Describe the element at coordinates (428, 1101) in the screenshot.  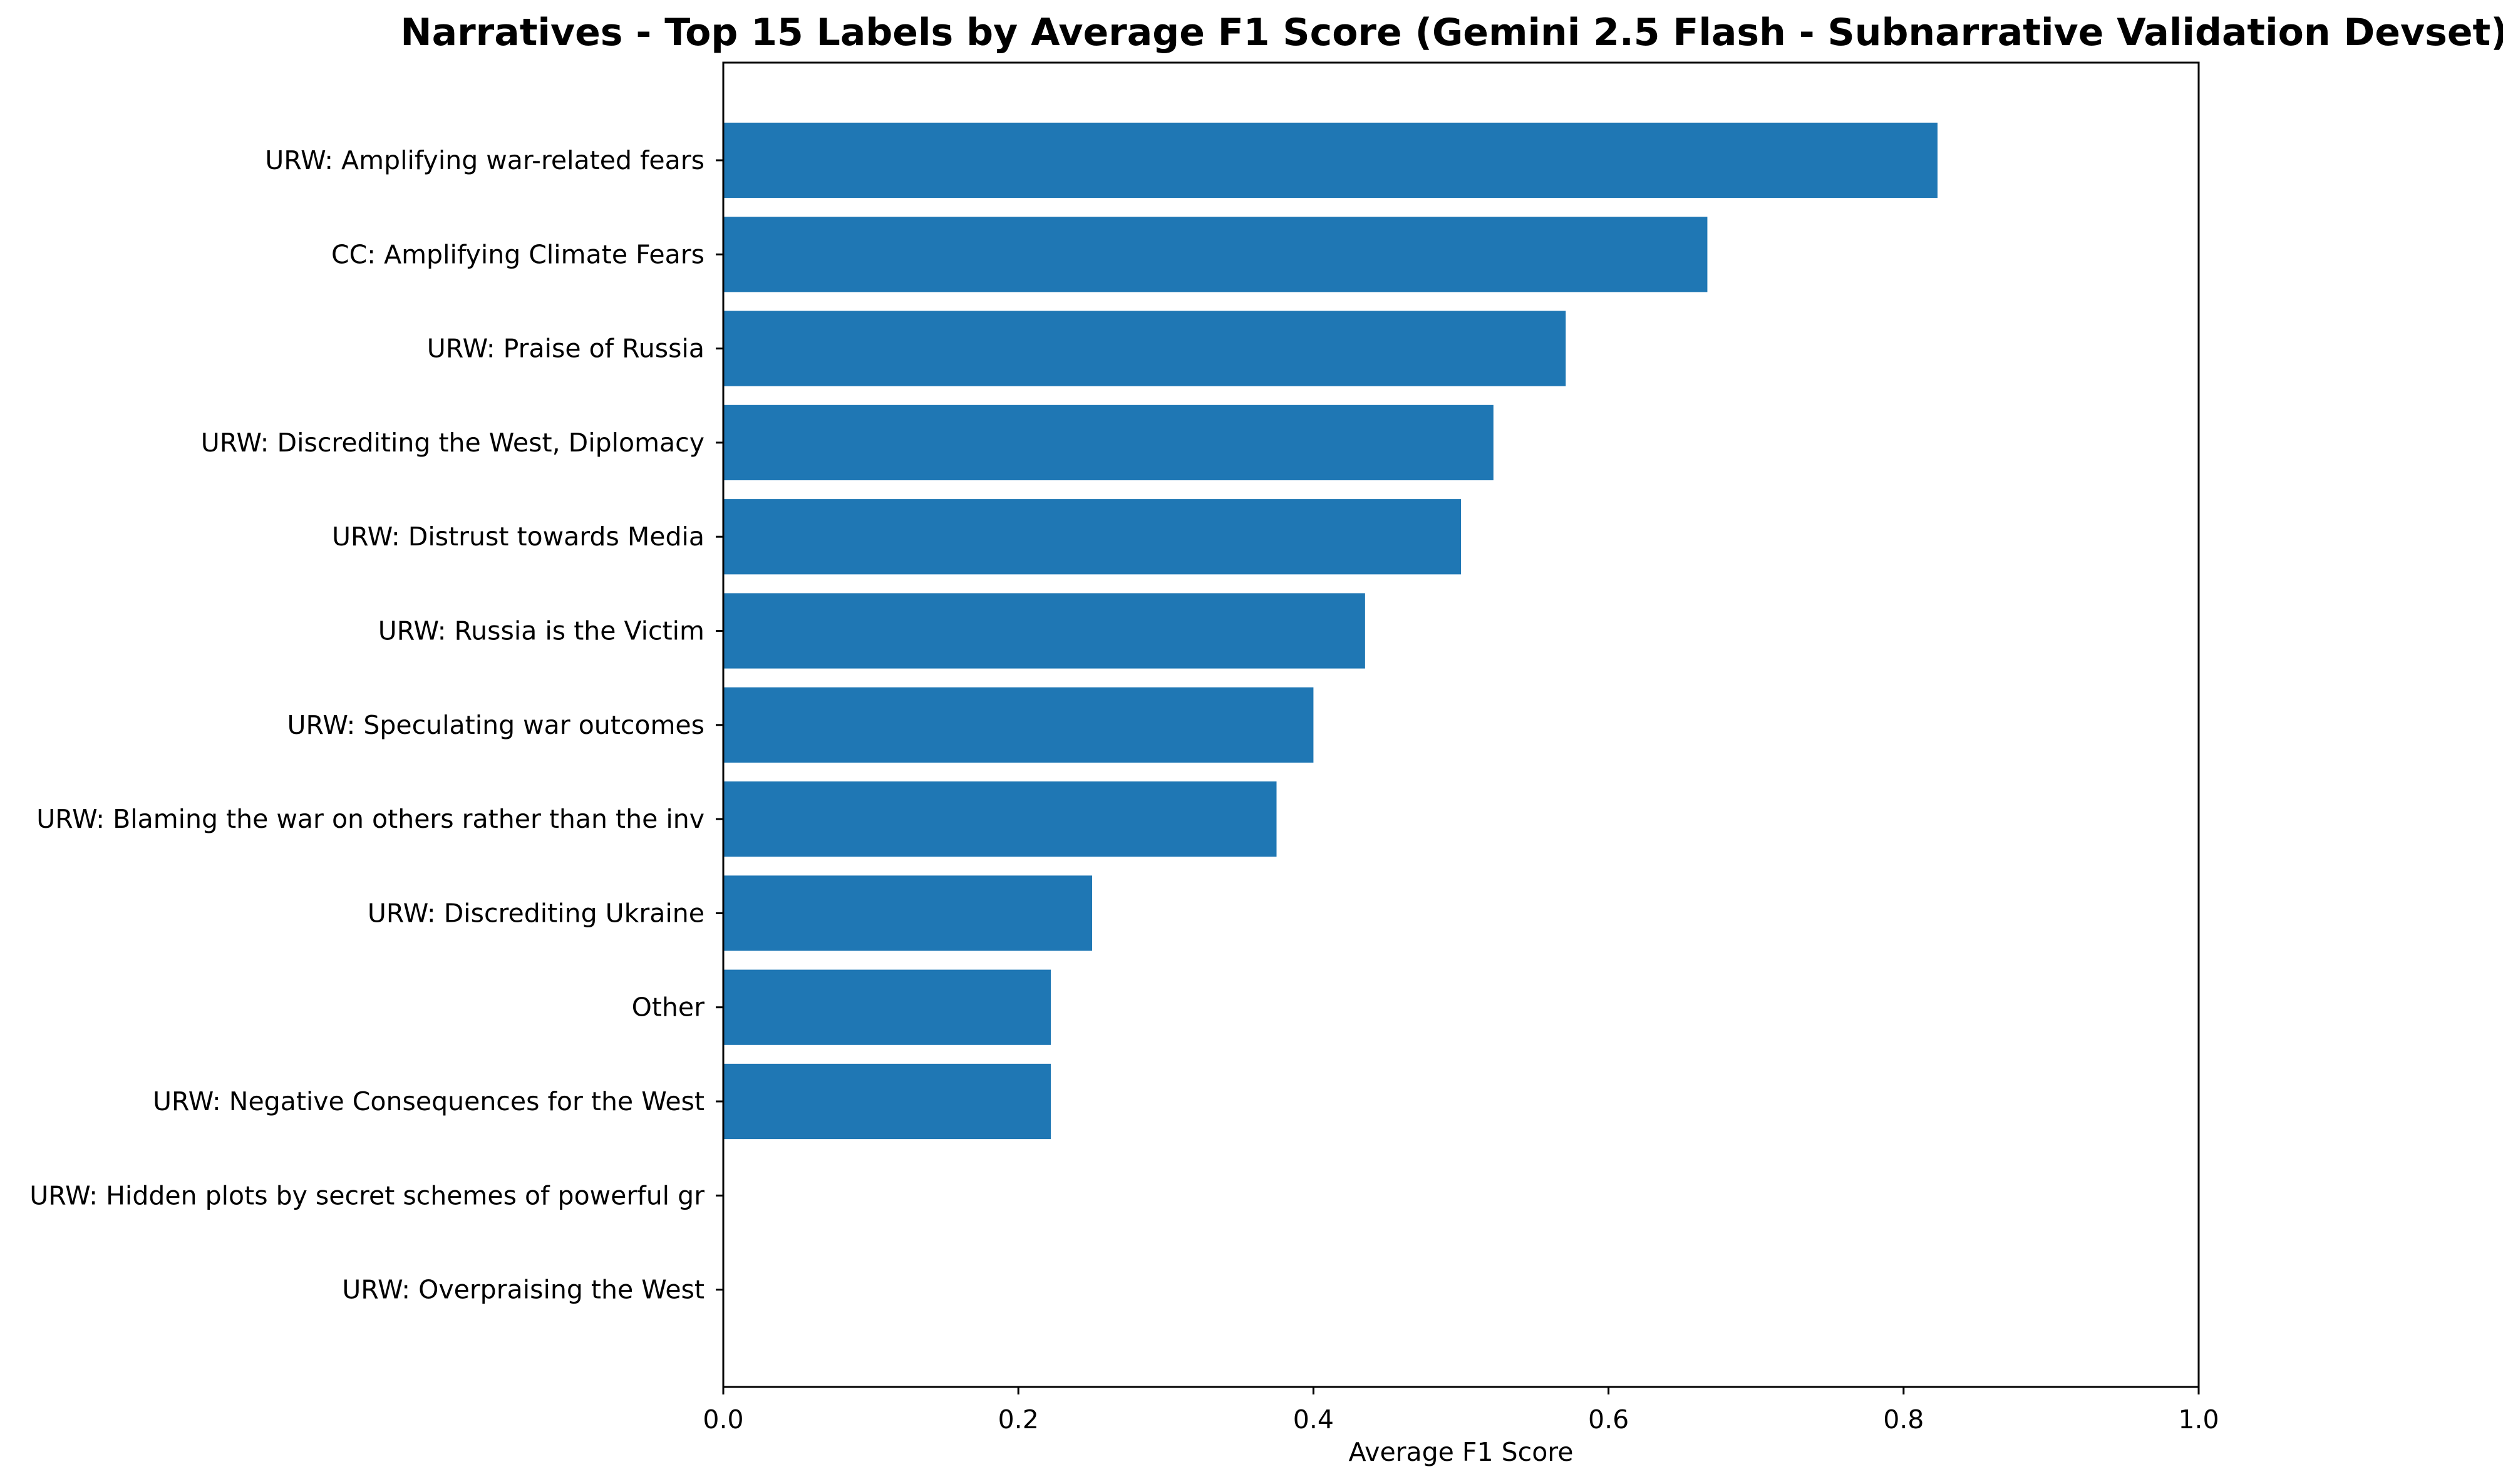
I see `y-tick-label: URW: Negative Consequences for the West` at that location.